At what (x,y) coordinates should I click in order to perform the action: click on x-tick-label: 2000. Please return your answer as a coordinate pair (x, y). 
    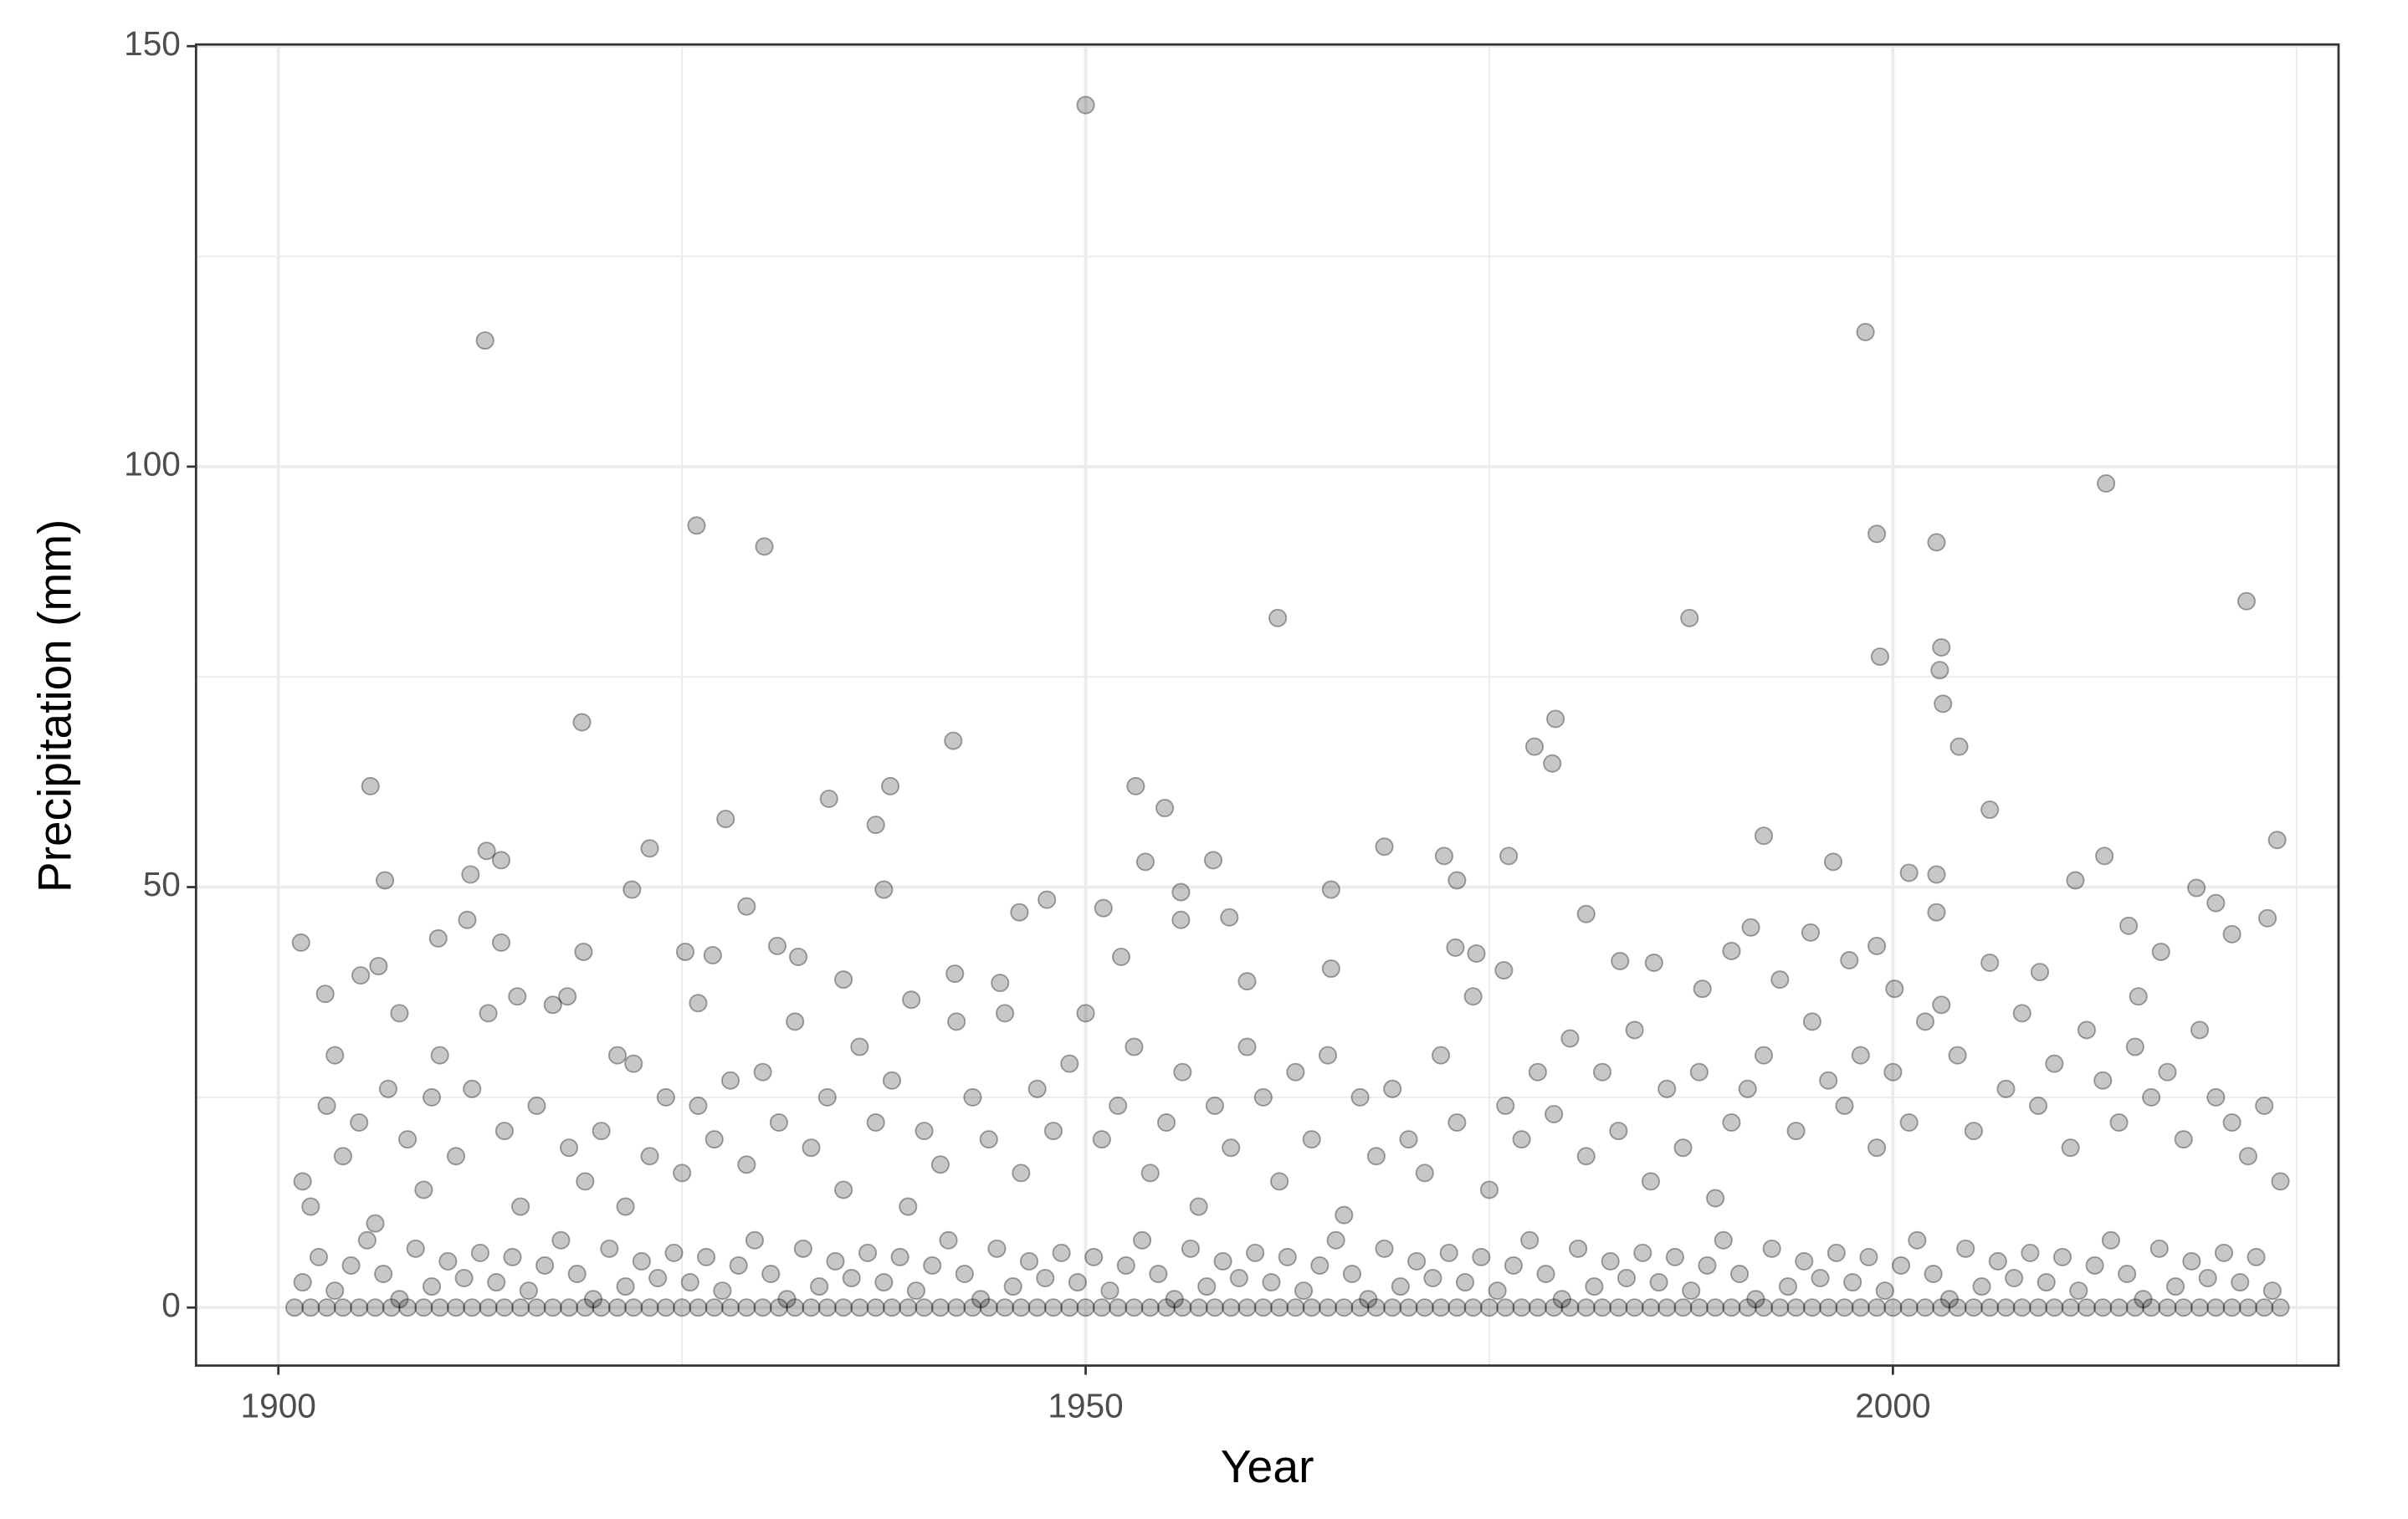
    Looking at the image, I should click on (1892, 1406).